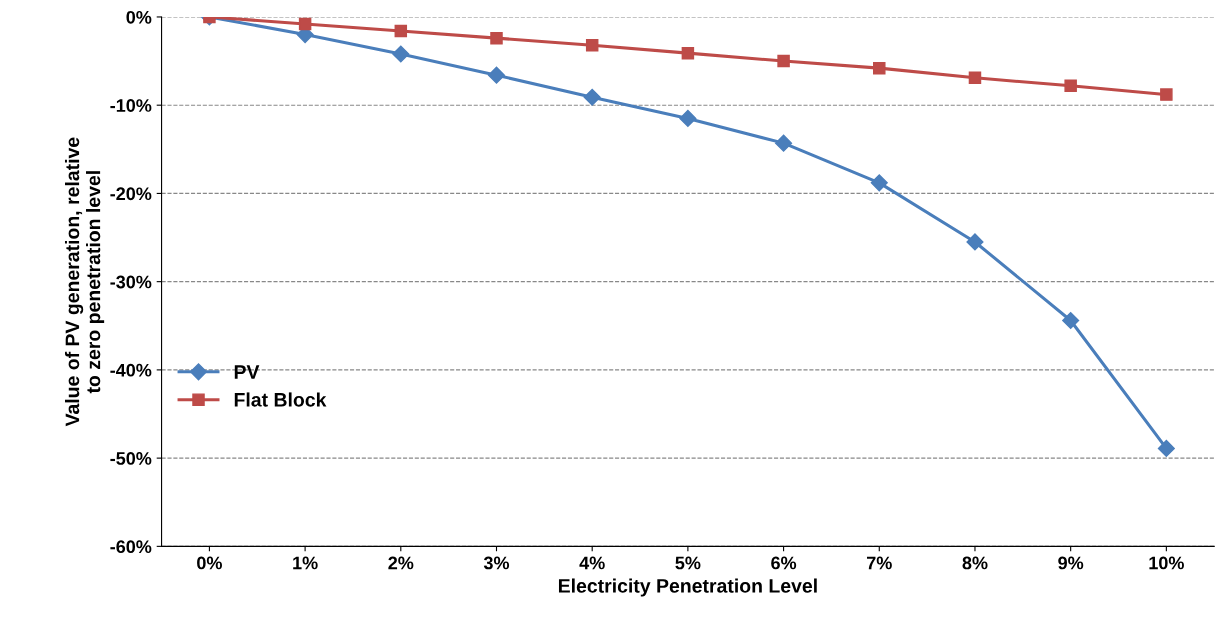  Describe the element at coordinates (131, 282) in the screenshot. I see `y-tick-label: -30%` at that location.